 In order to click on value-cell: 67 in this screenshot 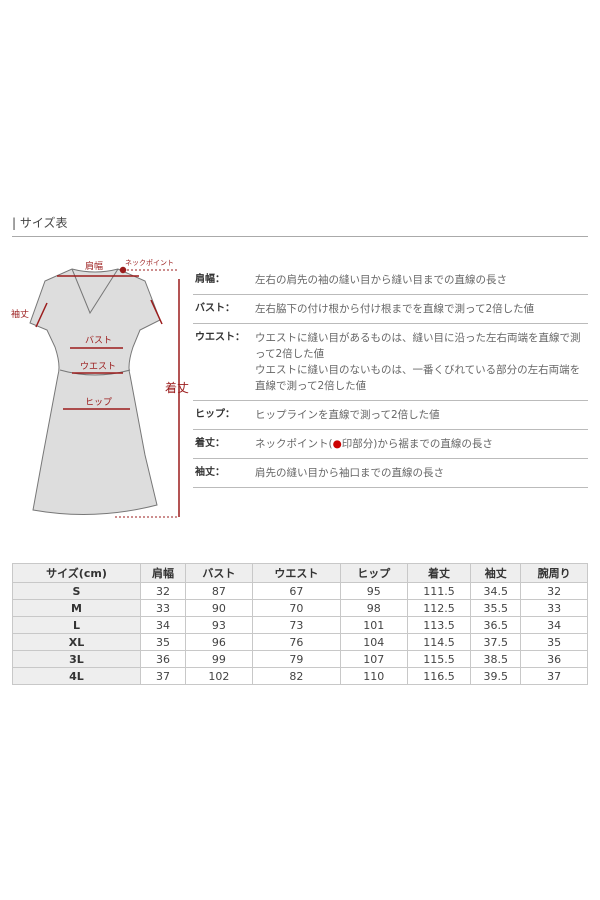, I will do `click(296, 591)`.